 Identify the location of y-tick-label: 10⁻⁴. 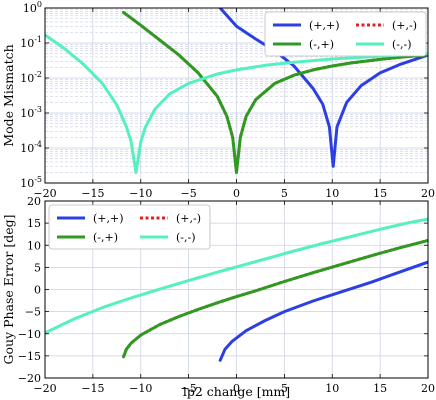
(31, 147).